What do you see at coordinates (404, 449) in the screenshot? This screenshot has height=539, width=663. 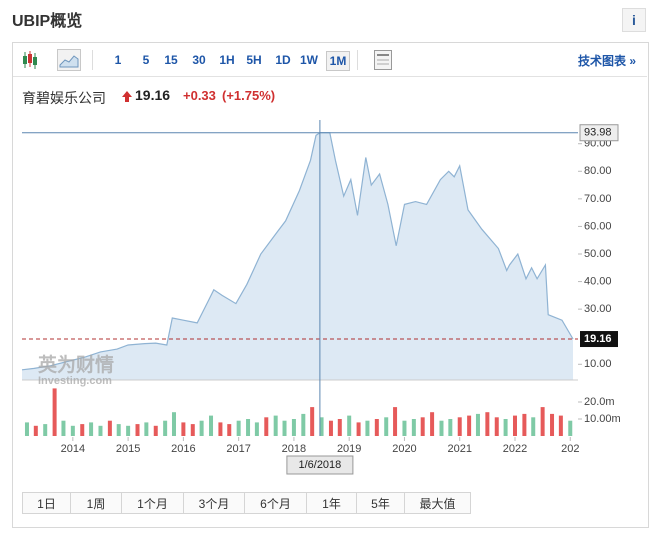 I see `x-tick-label: 2020` at bounding box center [404, 449].